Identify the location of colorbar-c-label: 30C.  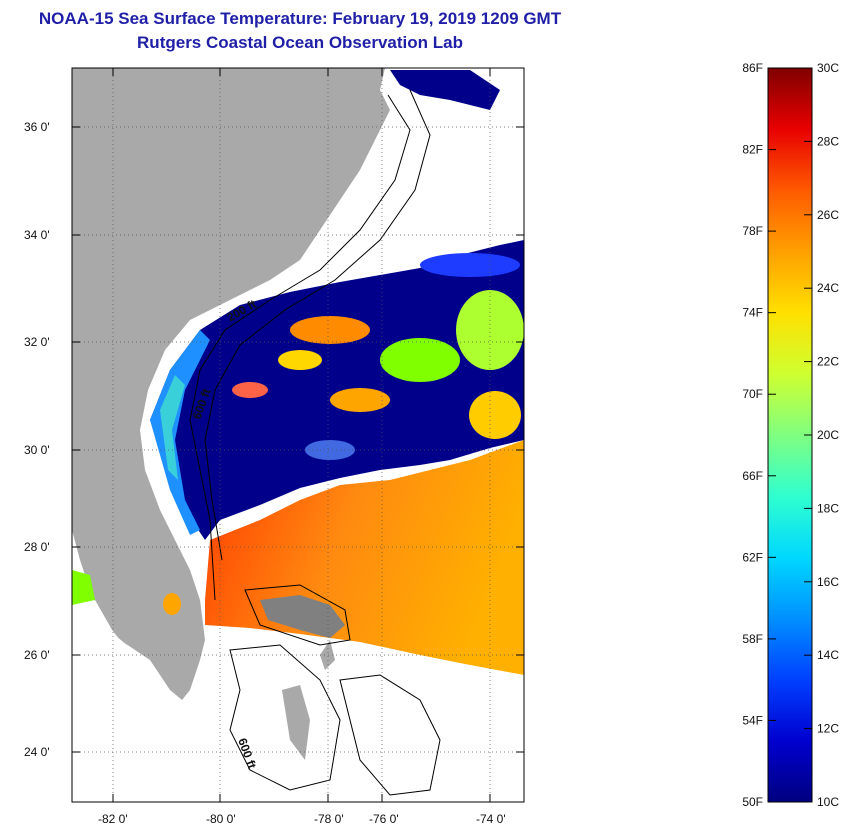
(828, 68).